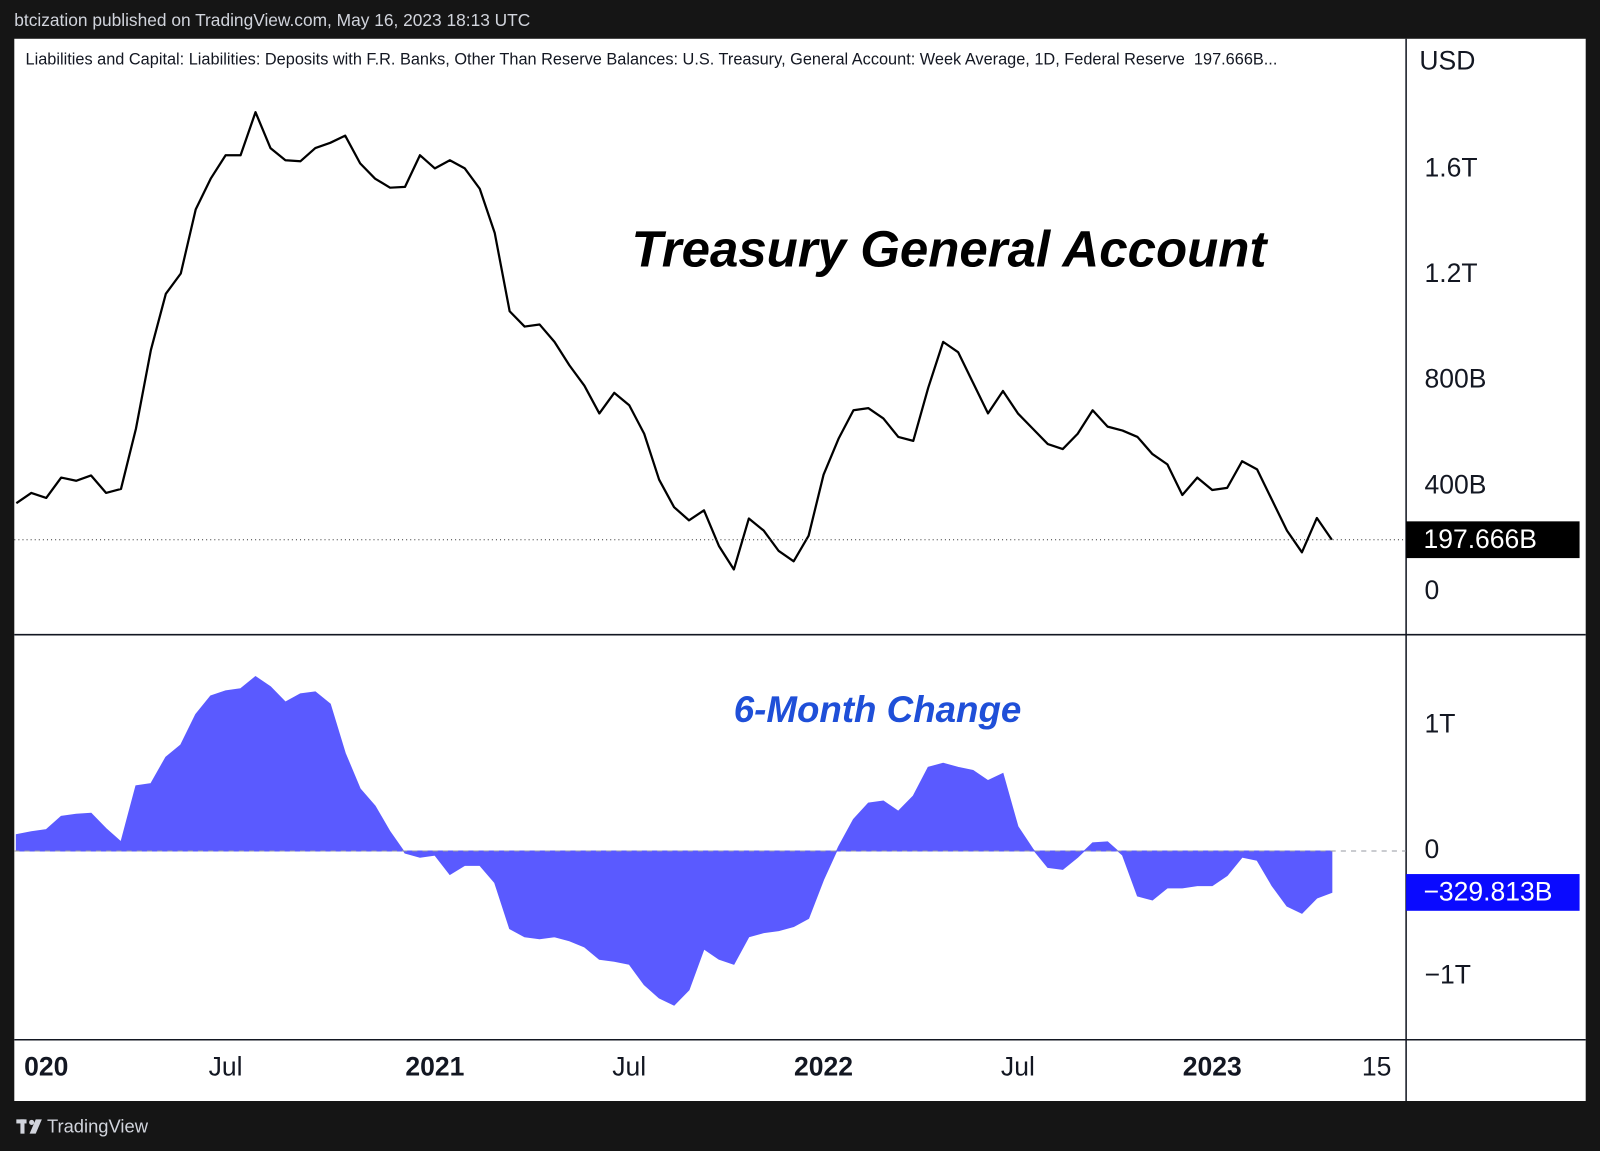 This screenshot has width=1600, height=1151. I want to click on x-tick-label: 020, so click(46, 1066).